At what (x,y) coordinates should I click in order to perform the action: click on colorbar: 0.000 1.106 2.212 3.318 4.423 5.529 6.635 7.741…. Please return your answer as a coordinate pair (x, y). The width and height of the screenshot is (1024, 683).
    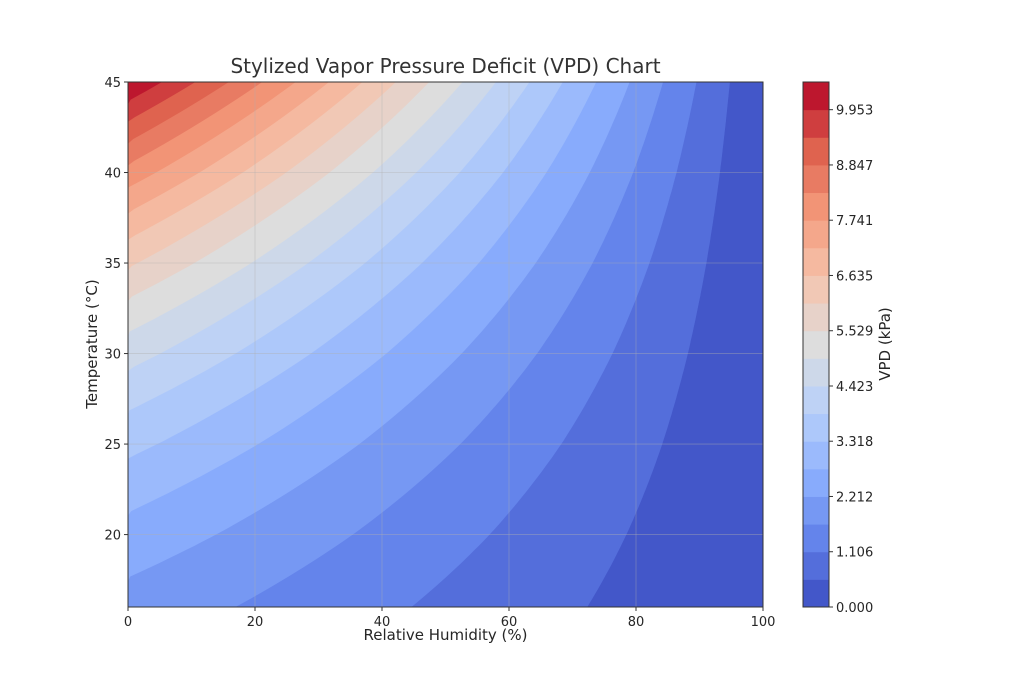
    Looking at the image, I should click on (837, 348).